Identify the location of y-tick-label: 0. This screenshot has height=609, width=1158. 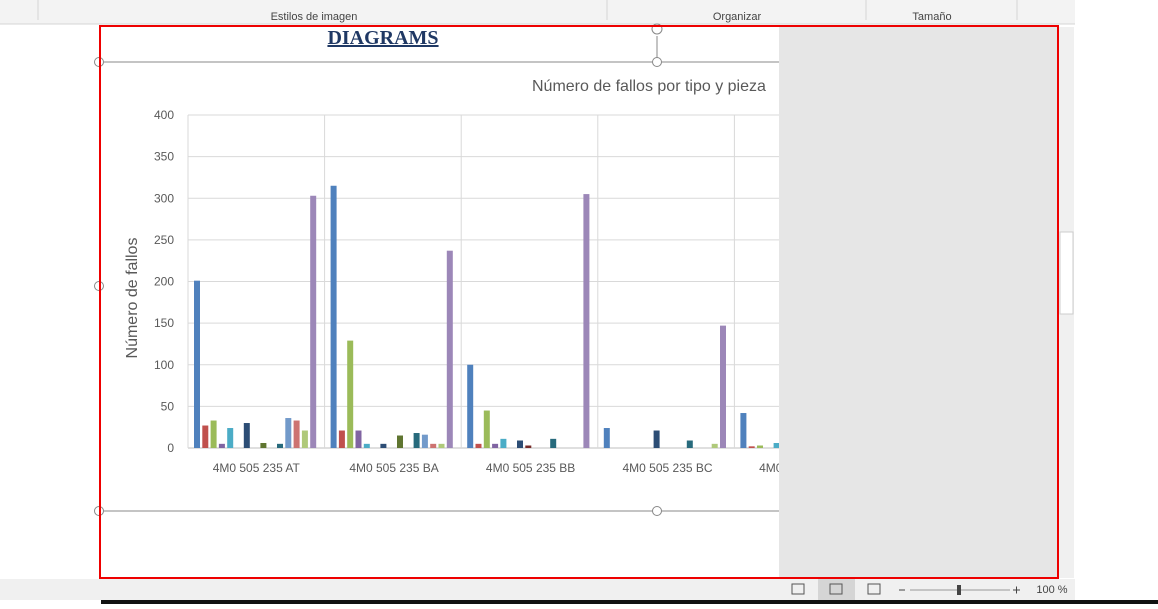
(170, 448).